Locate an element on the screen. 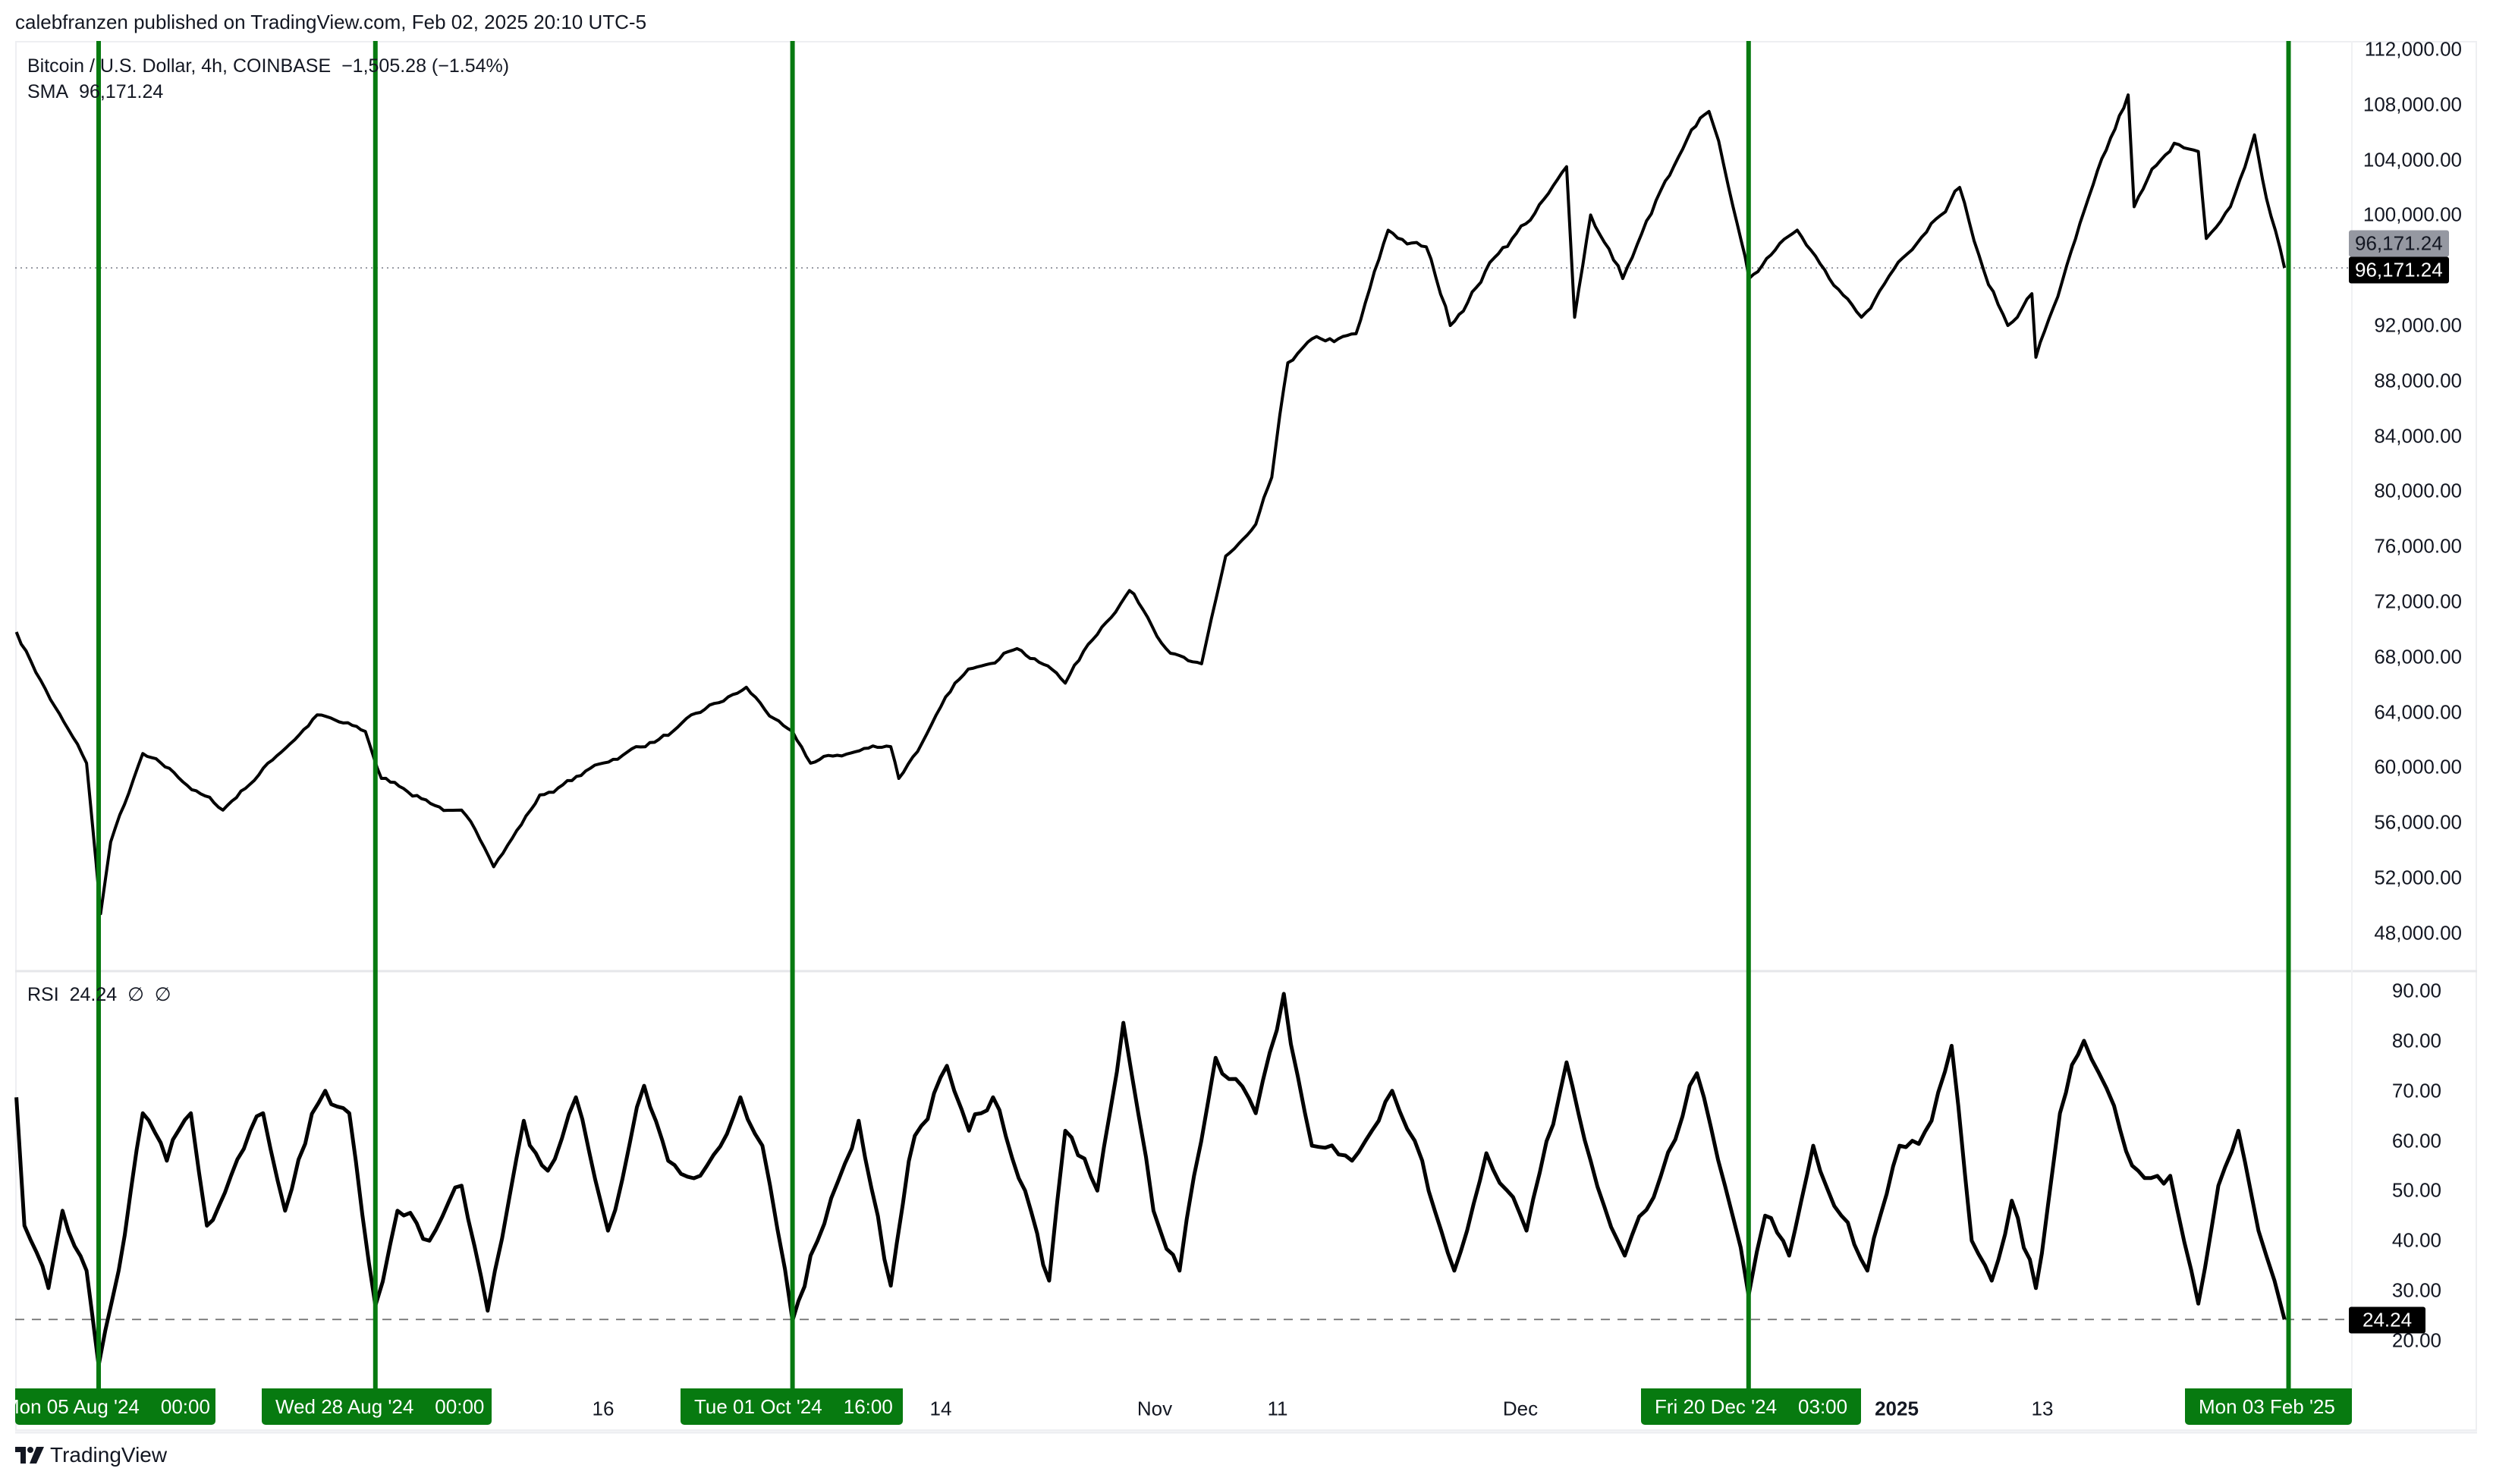 This screenshot has width=2493, height=1484. marker-time: 03:00 is located at coordinates (1823, 1406).